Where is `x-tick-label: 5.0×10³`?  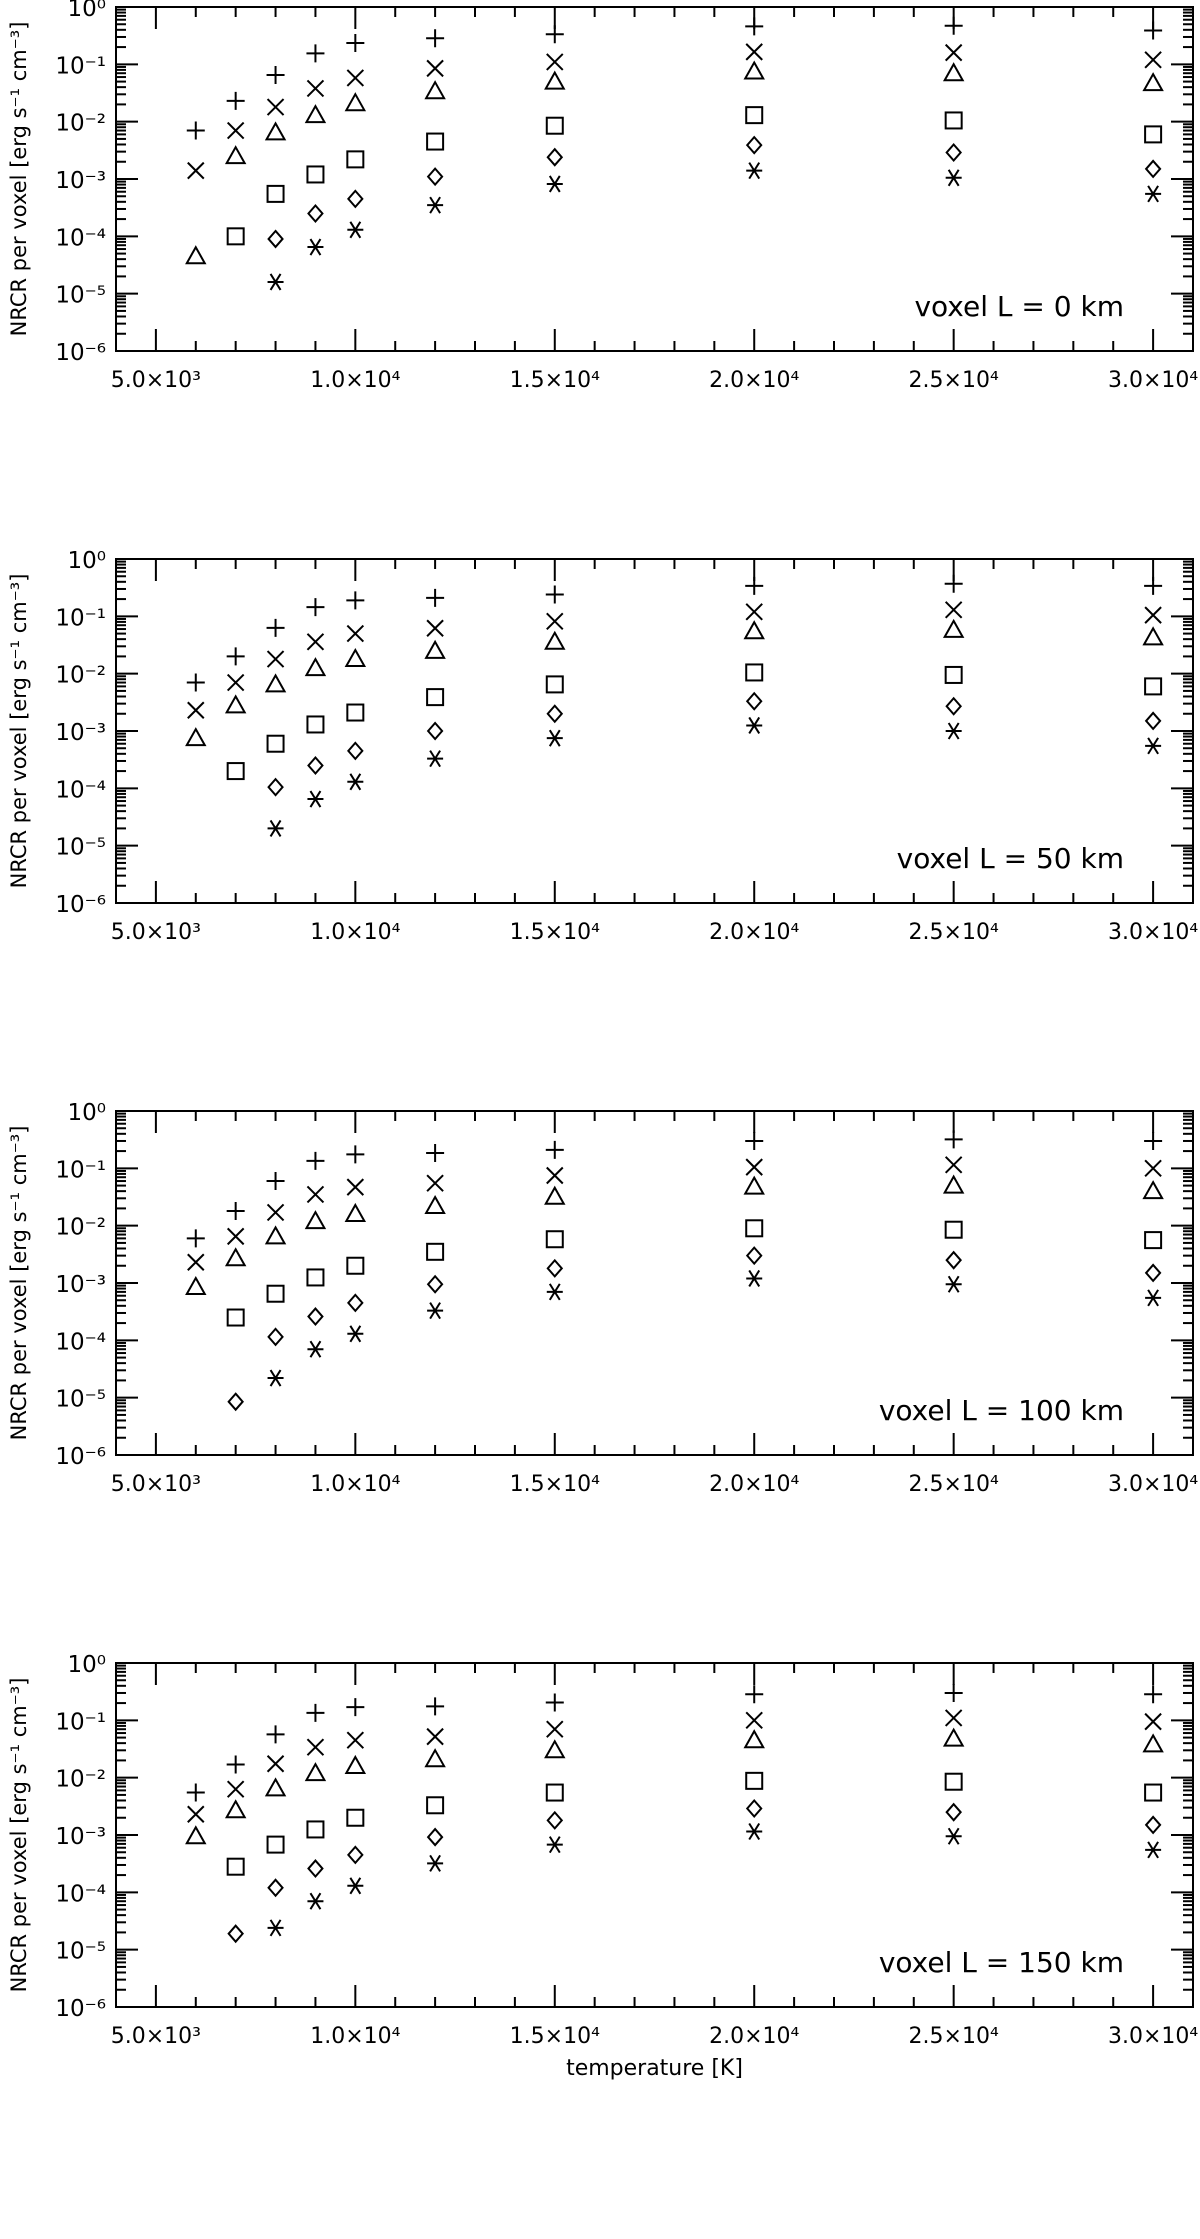 x-tick-label: 5.0×10³ is located at coordinates (156, 932).